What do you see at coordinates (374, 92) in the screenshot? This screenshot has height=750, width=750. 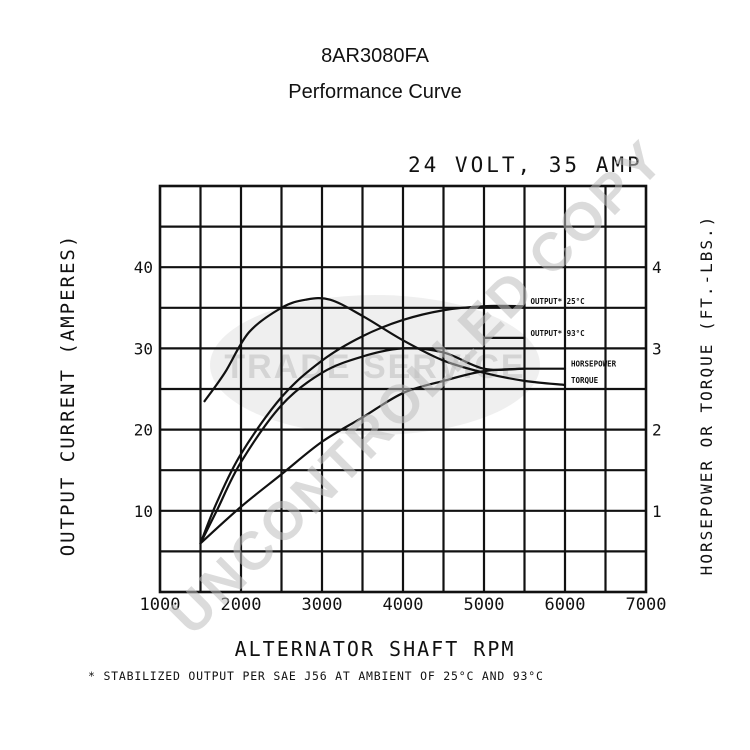 I see `chart-subtitle: Performance Curve` at bounding box center [374, 92].